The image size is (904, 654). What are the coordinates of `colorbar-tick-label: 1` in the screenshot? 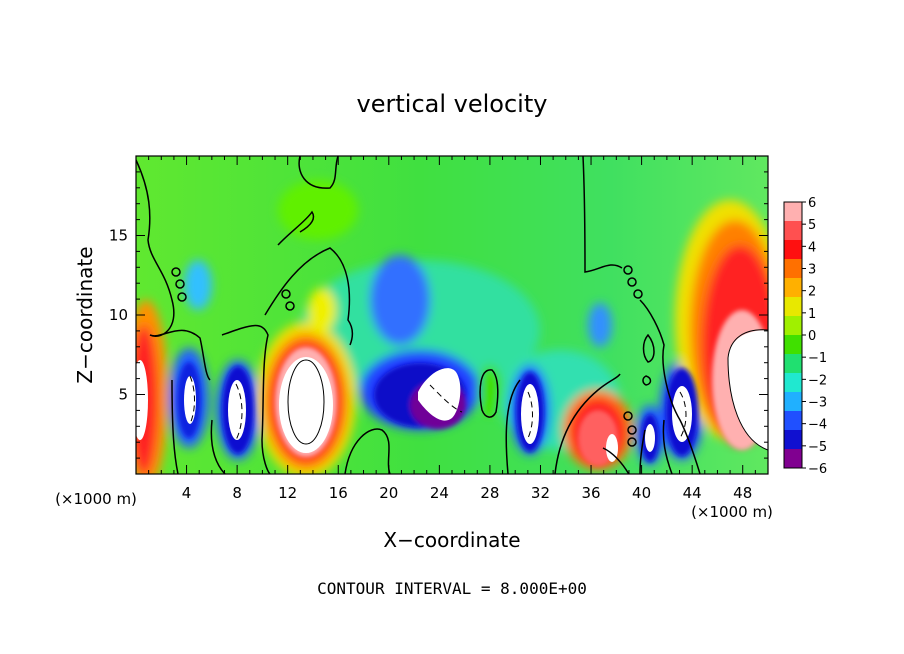 It's located at (812, 314).